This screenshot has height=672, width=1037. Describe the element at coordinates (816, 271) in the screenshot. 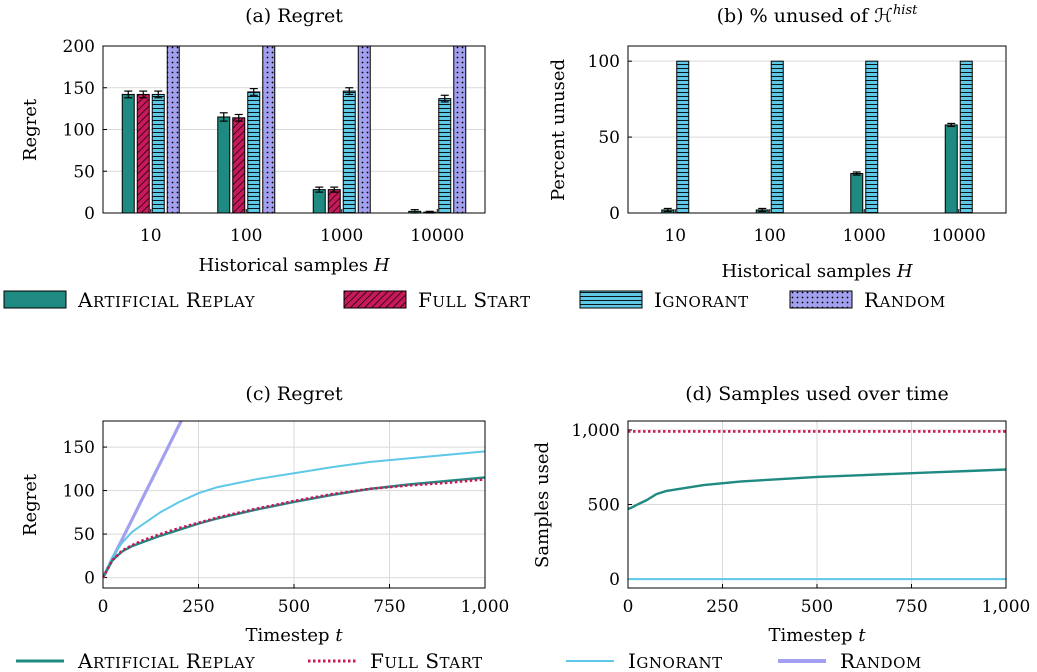

I see `panel-b-x-axis-label: Historical samples H` at that location.